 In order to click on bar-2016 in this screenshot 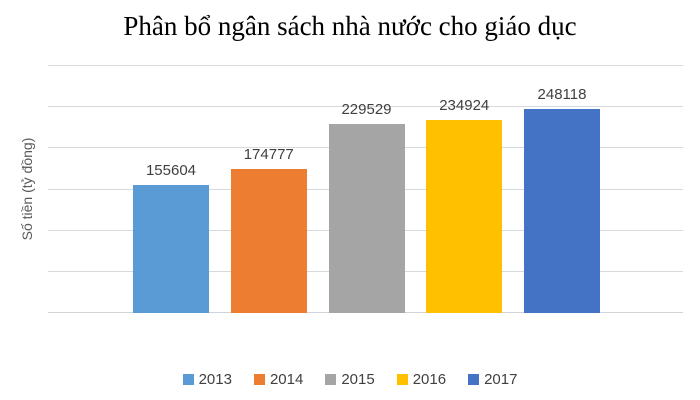, I will do `click(464, 216)`.